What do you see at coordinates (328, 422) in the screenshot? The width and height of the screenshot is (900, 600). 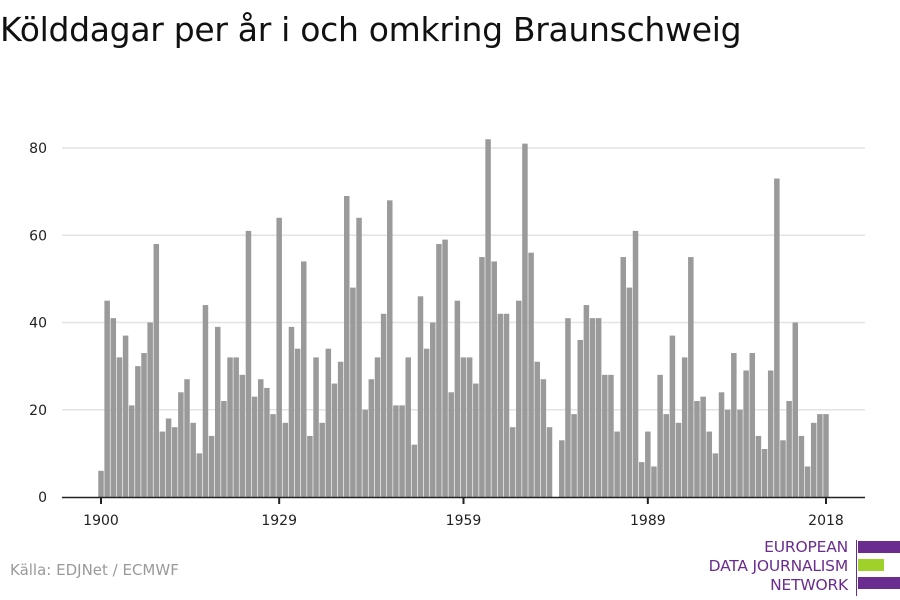 I see `bar-1937` at bounding box center [328, 422].